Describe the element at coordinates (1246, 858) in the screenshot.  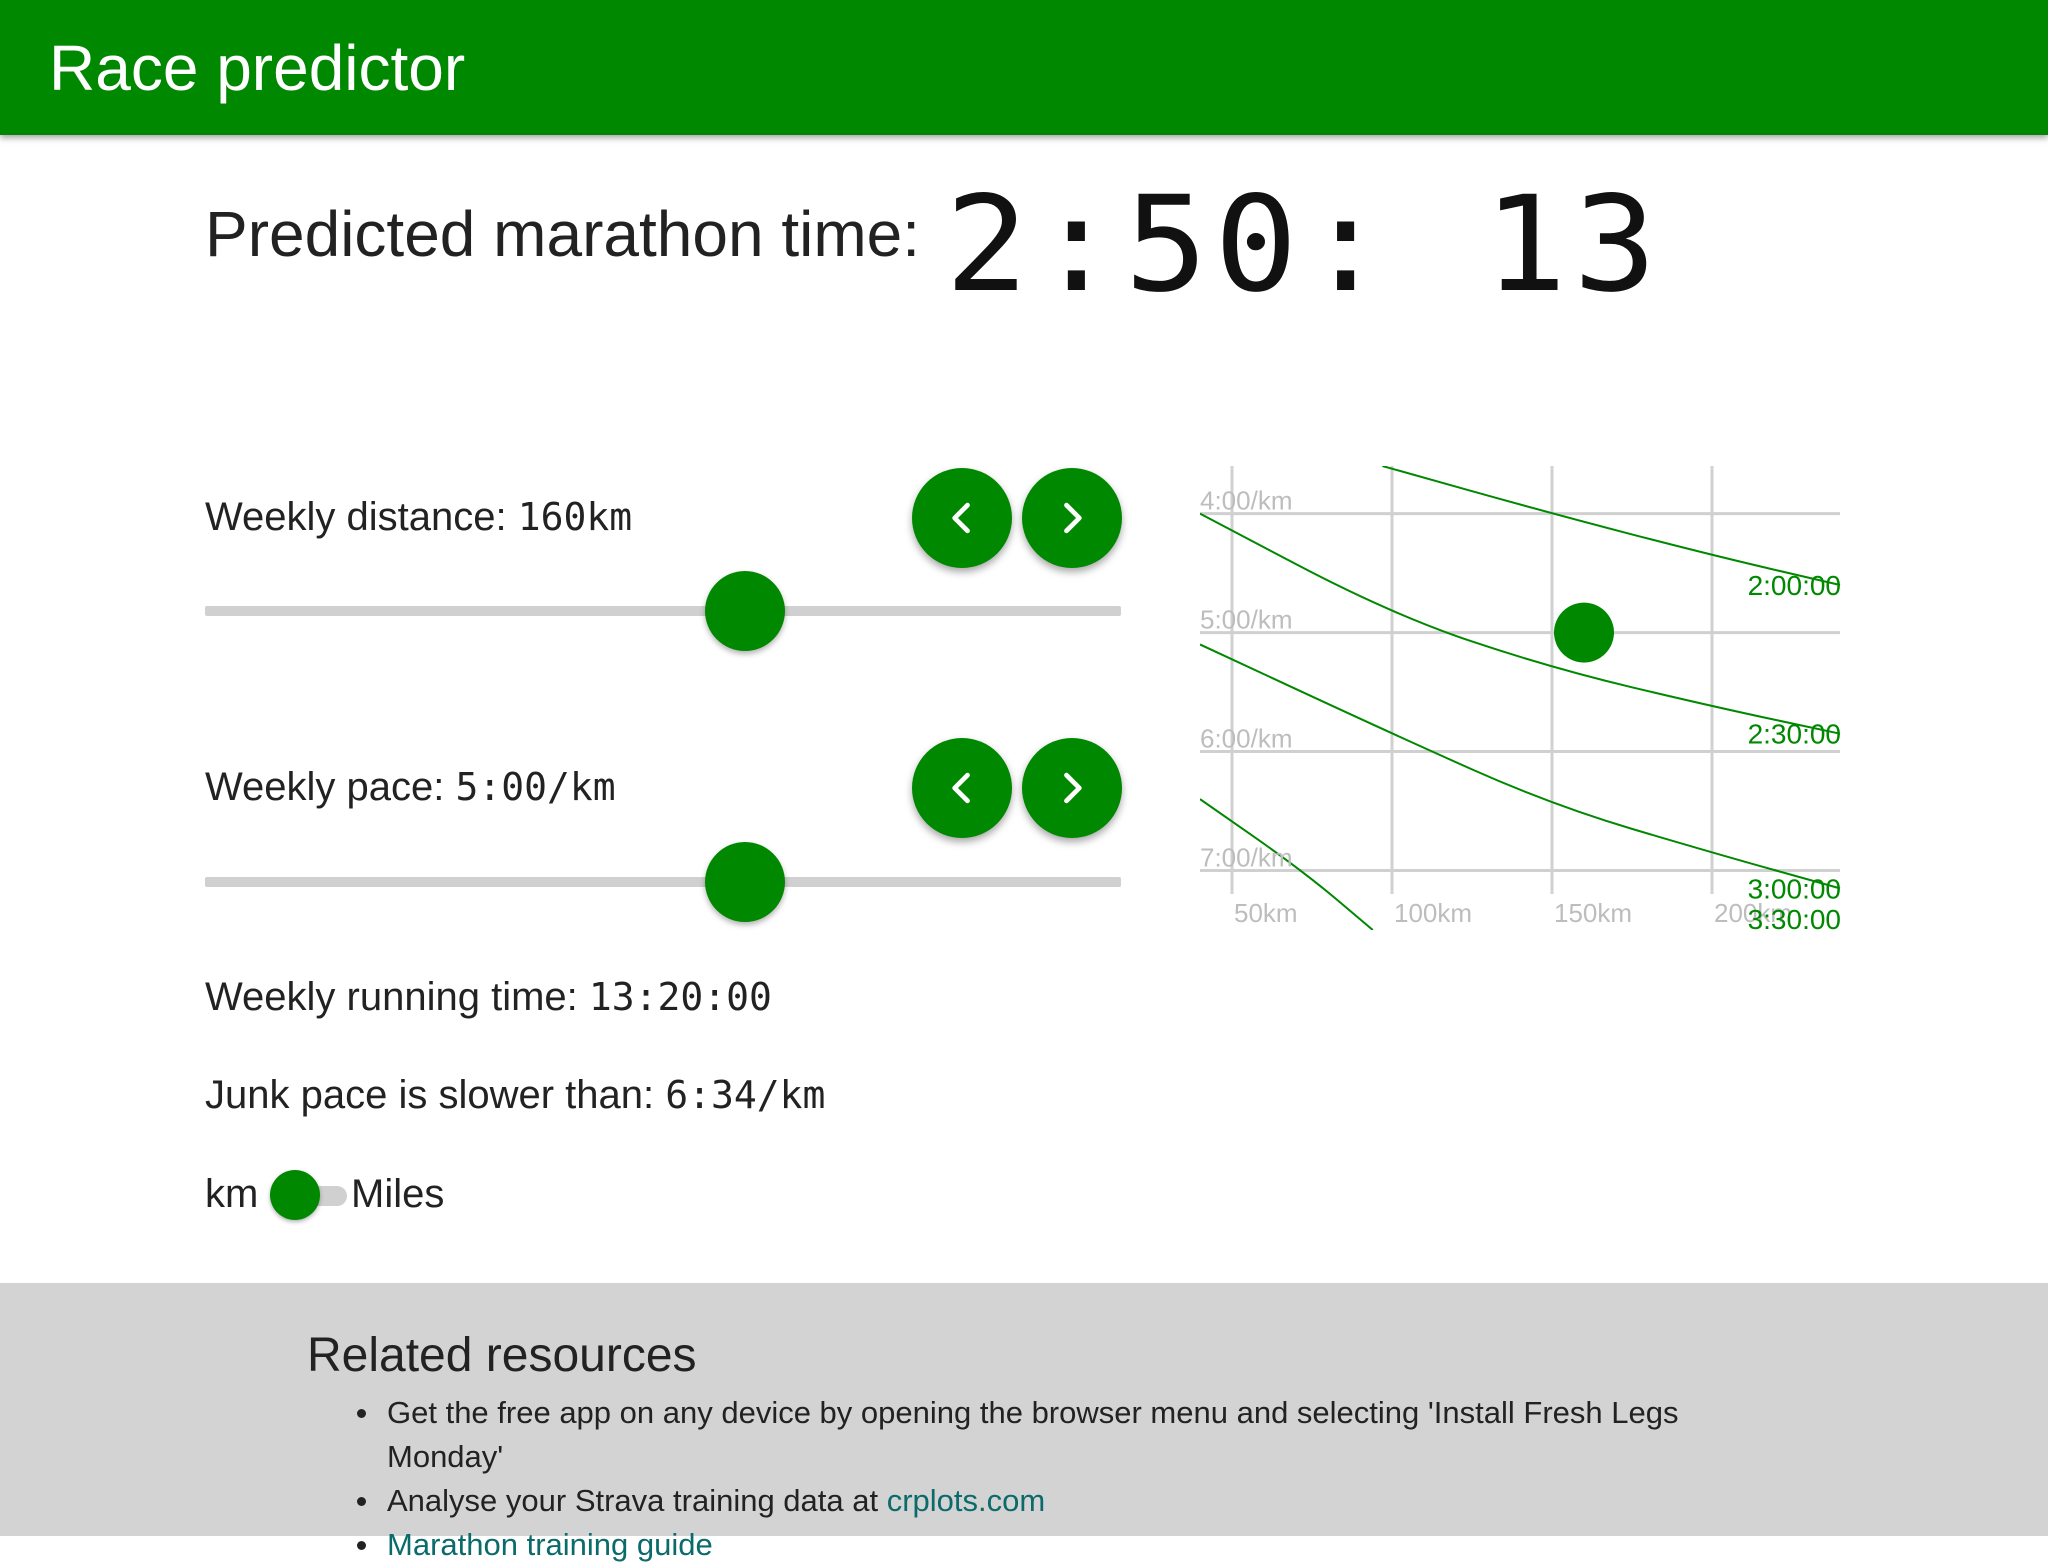
I see `y-tick-label: 7:00/km` at that location.